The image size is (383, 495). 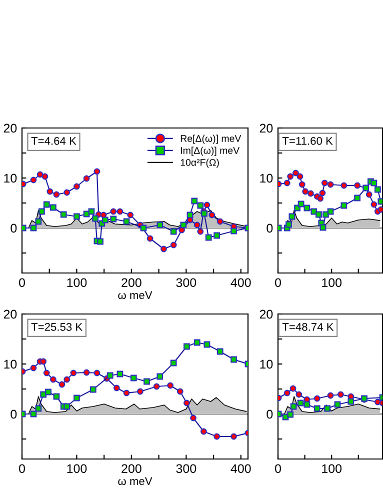 I want to click on annotation: T=11.60 K, so click(x=307, y=140).